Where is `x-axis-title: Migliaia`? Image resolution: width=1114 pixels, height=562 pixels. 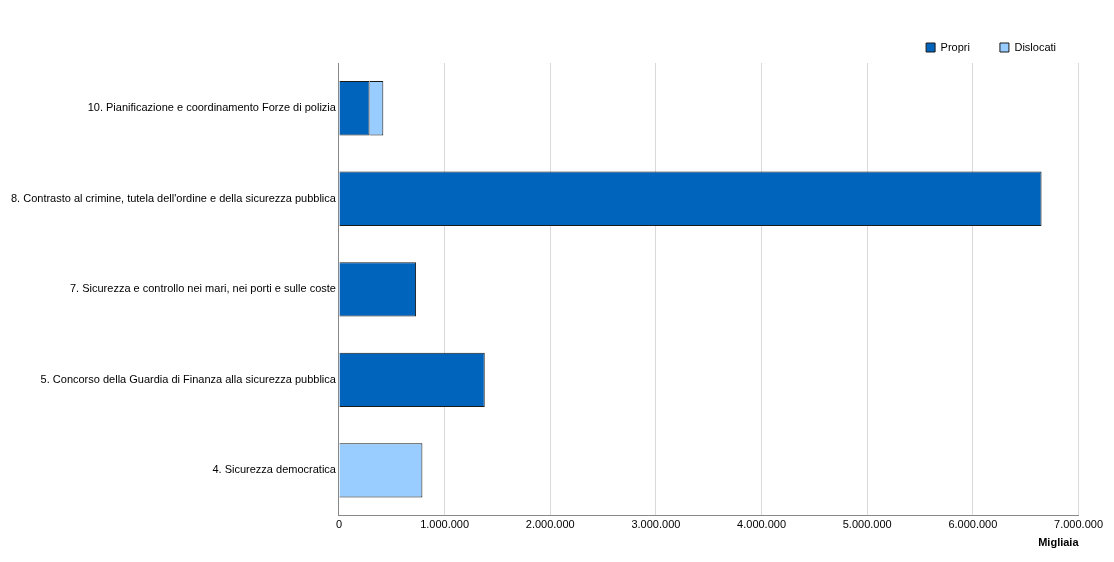 x-axis-title: Migliaia is located at coordinates (1059, 542).